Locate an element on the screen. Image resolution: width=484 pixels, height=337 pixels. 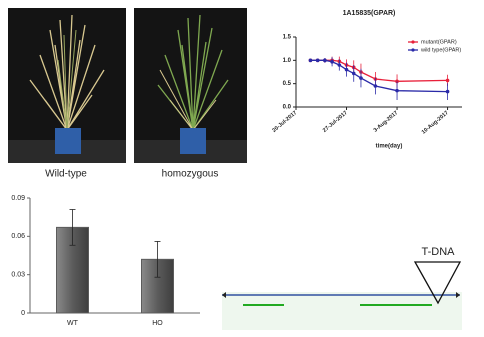
chart-title: 1A15835(GPAR) is located at coordinates (369, 13).